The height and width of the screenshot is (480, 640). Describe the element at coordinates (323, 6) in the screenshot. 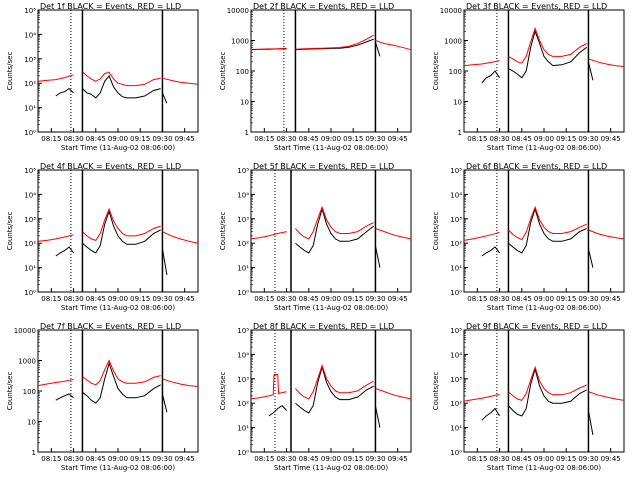

I see `chart-title: Det 2f BLACK = Events, RED = LLD` at that location.